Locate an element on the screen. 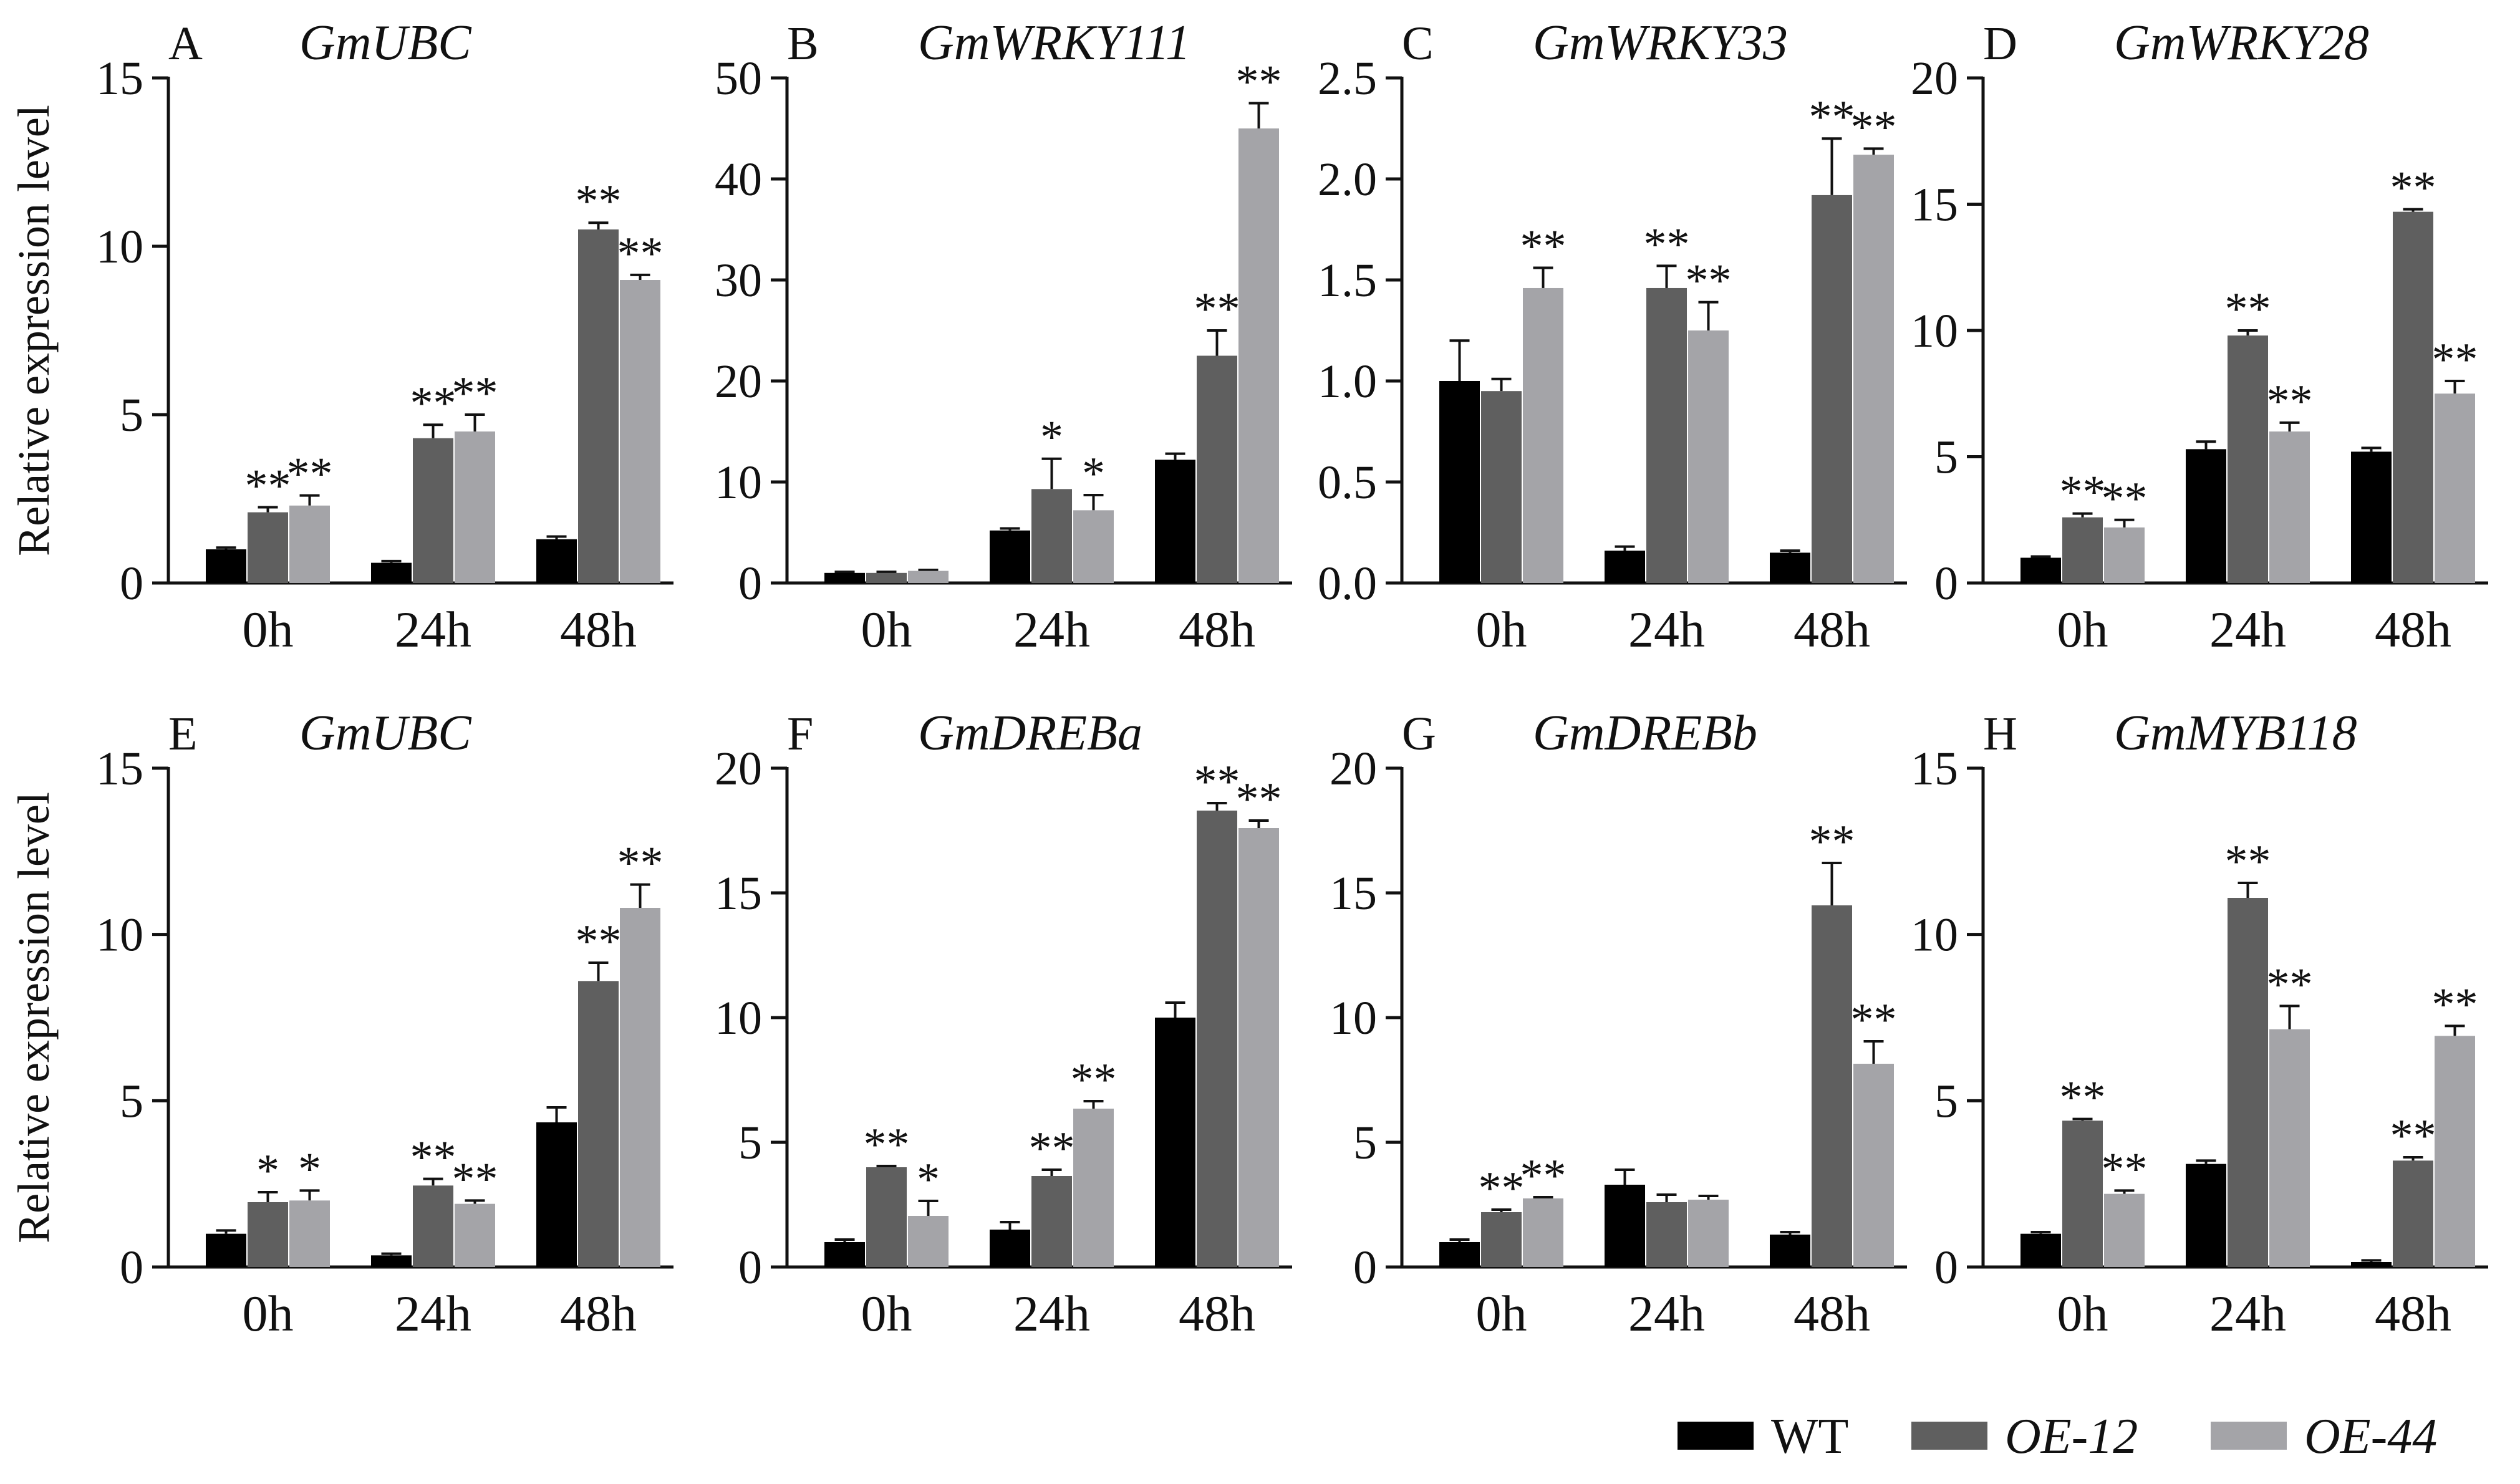  panel-letter: C is located at coordinates (1418, 43).